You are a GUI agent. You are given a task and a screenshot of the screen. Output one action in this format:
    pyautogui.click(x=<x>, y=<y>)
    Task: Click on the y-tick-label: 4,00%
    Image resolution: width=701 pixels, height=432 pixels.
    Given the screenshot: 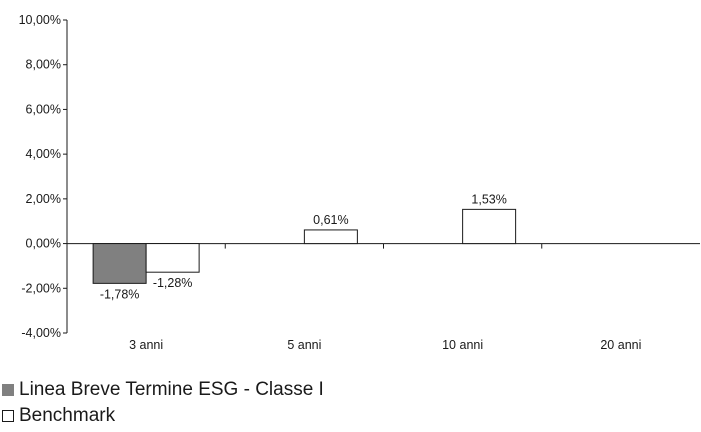 What is the action you would take?
    pyautogui.click(x=43, y=154)
    